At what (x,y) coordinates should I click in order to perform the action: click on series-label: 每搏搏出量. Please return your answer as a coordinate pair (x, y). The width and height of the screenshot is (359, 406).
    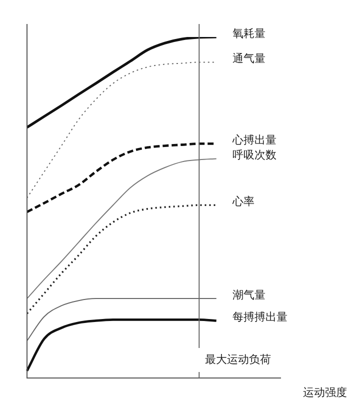
    Looking at the image, I should click on (260, 317).